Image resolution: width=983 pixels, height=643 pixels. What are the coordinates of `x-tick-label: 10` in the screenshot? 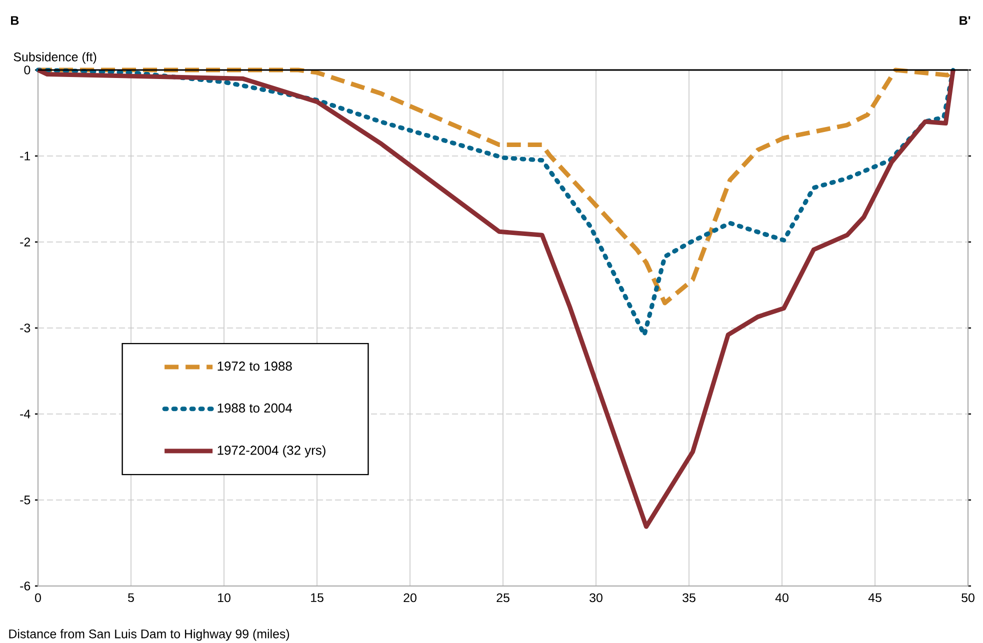 It's located at (224, 597).